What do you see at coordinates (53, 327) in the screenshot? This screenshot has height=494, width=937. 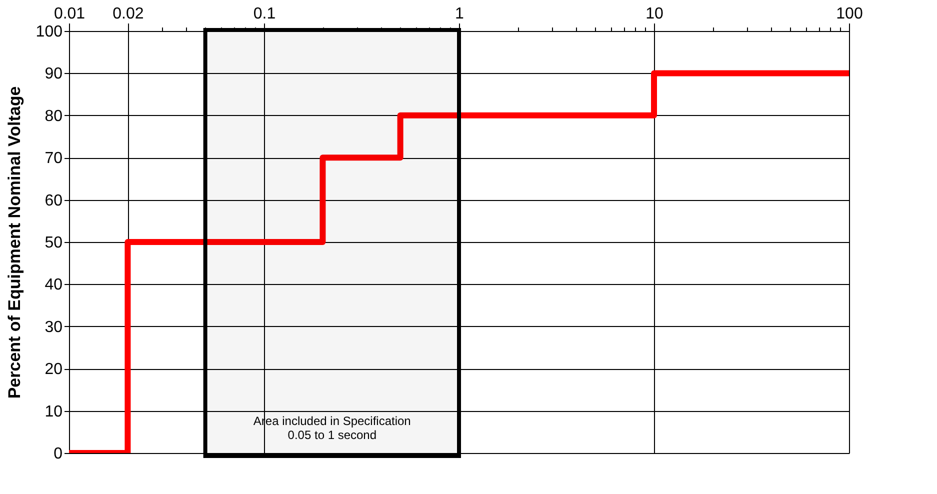 I see `y-tick-label: 30` at bounding box center [53, 327].